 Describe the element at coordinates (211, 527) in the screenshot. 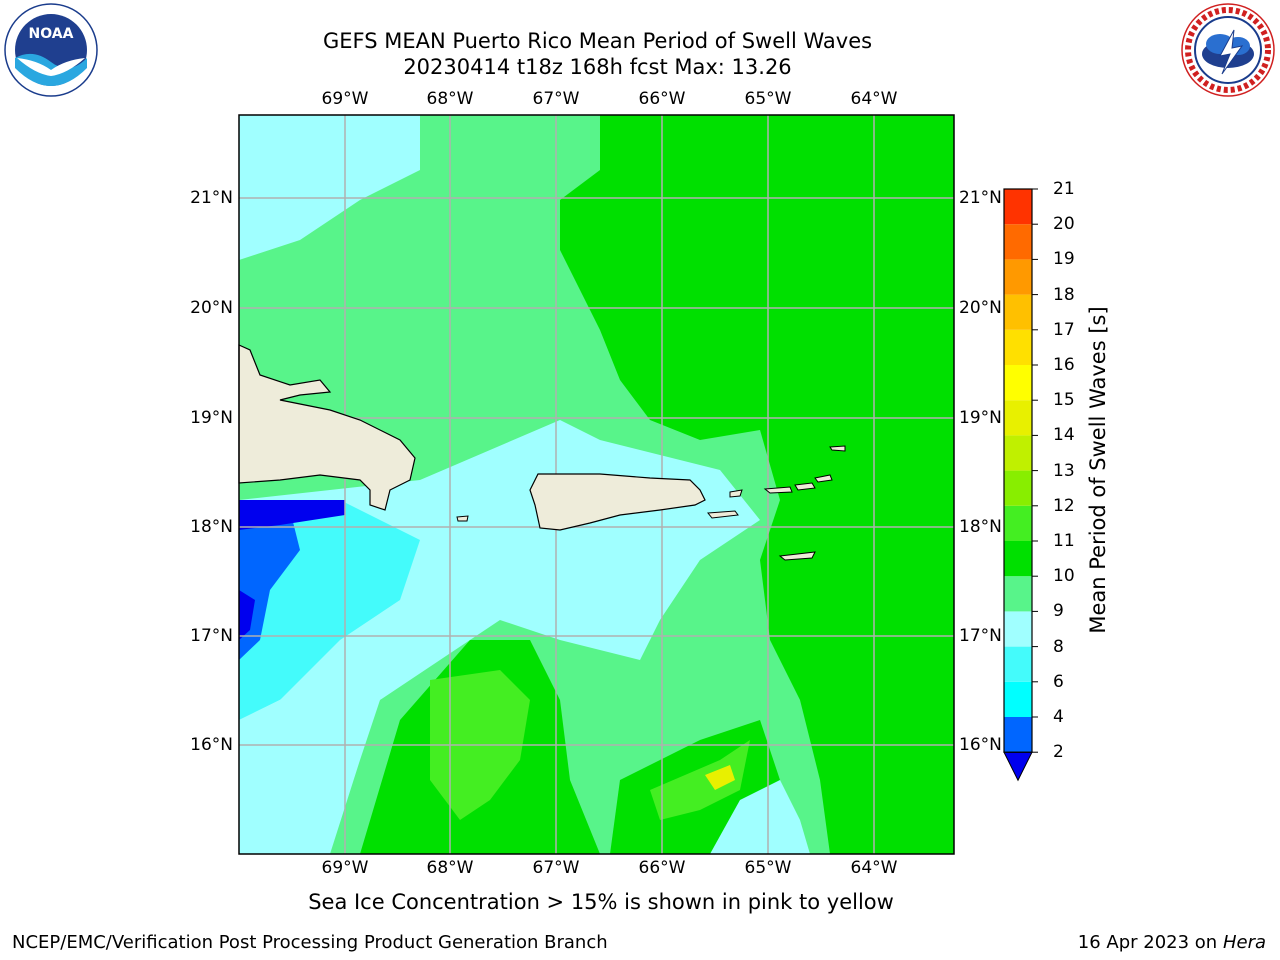

I see `lat-label-left: 18°N` at that location.